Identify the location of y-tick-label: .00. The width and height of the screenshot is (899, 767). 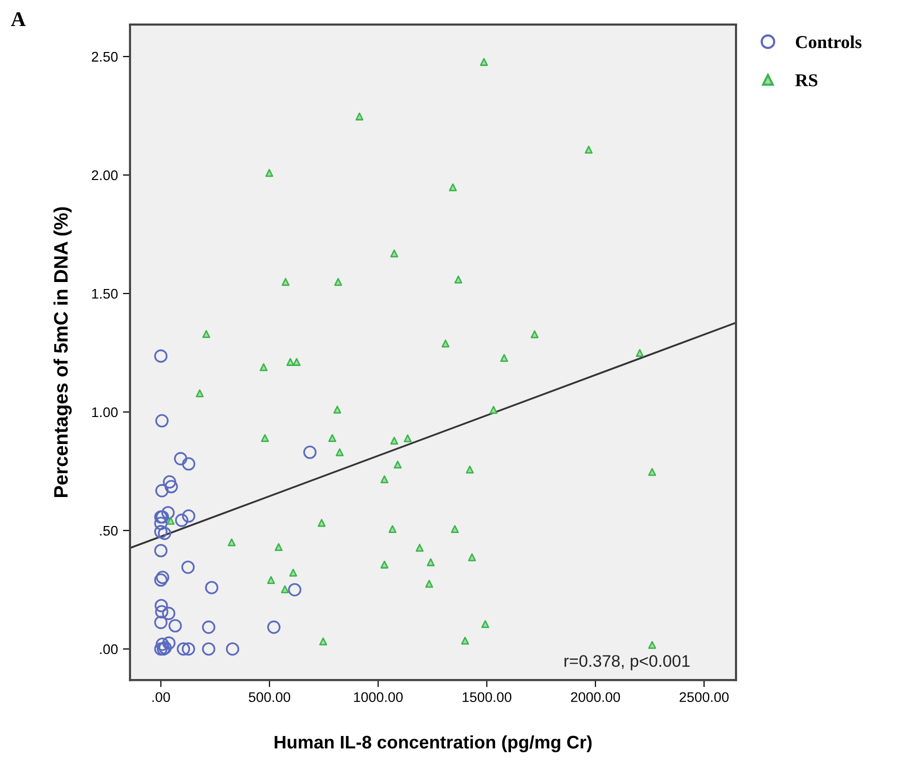
(109, 649).